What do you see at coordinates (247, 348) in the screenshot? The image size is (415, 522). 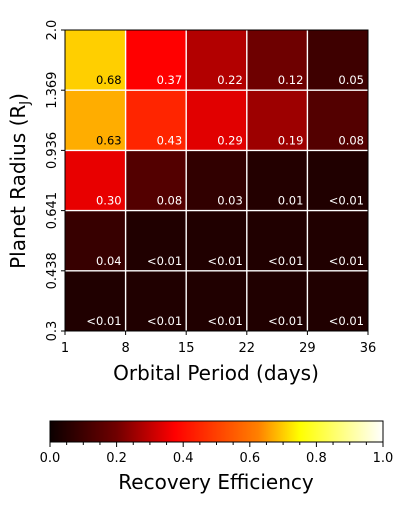 I see `x-tick-label: 22` at bounding box center [247, 348].